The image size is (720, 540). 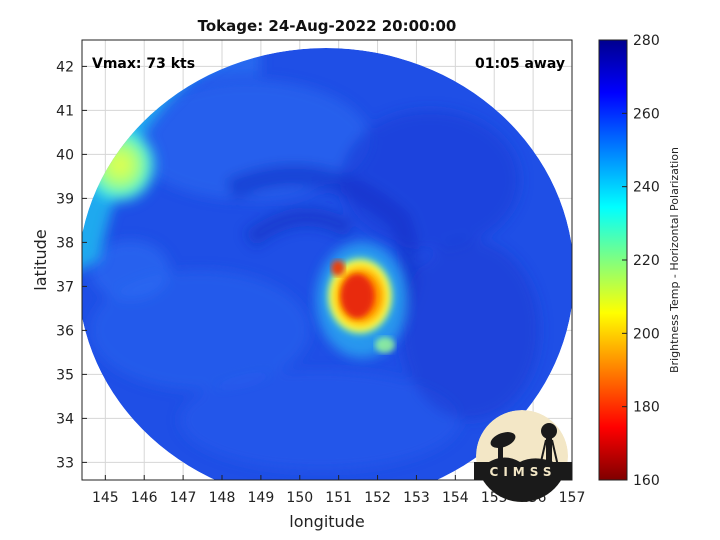 I want to click on x-tick-label: 149, so click(x=261, y=498).